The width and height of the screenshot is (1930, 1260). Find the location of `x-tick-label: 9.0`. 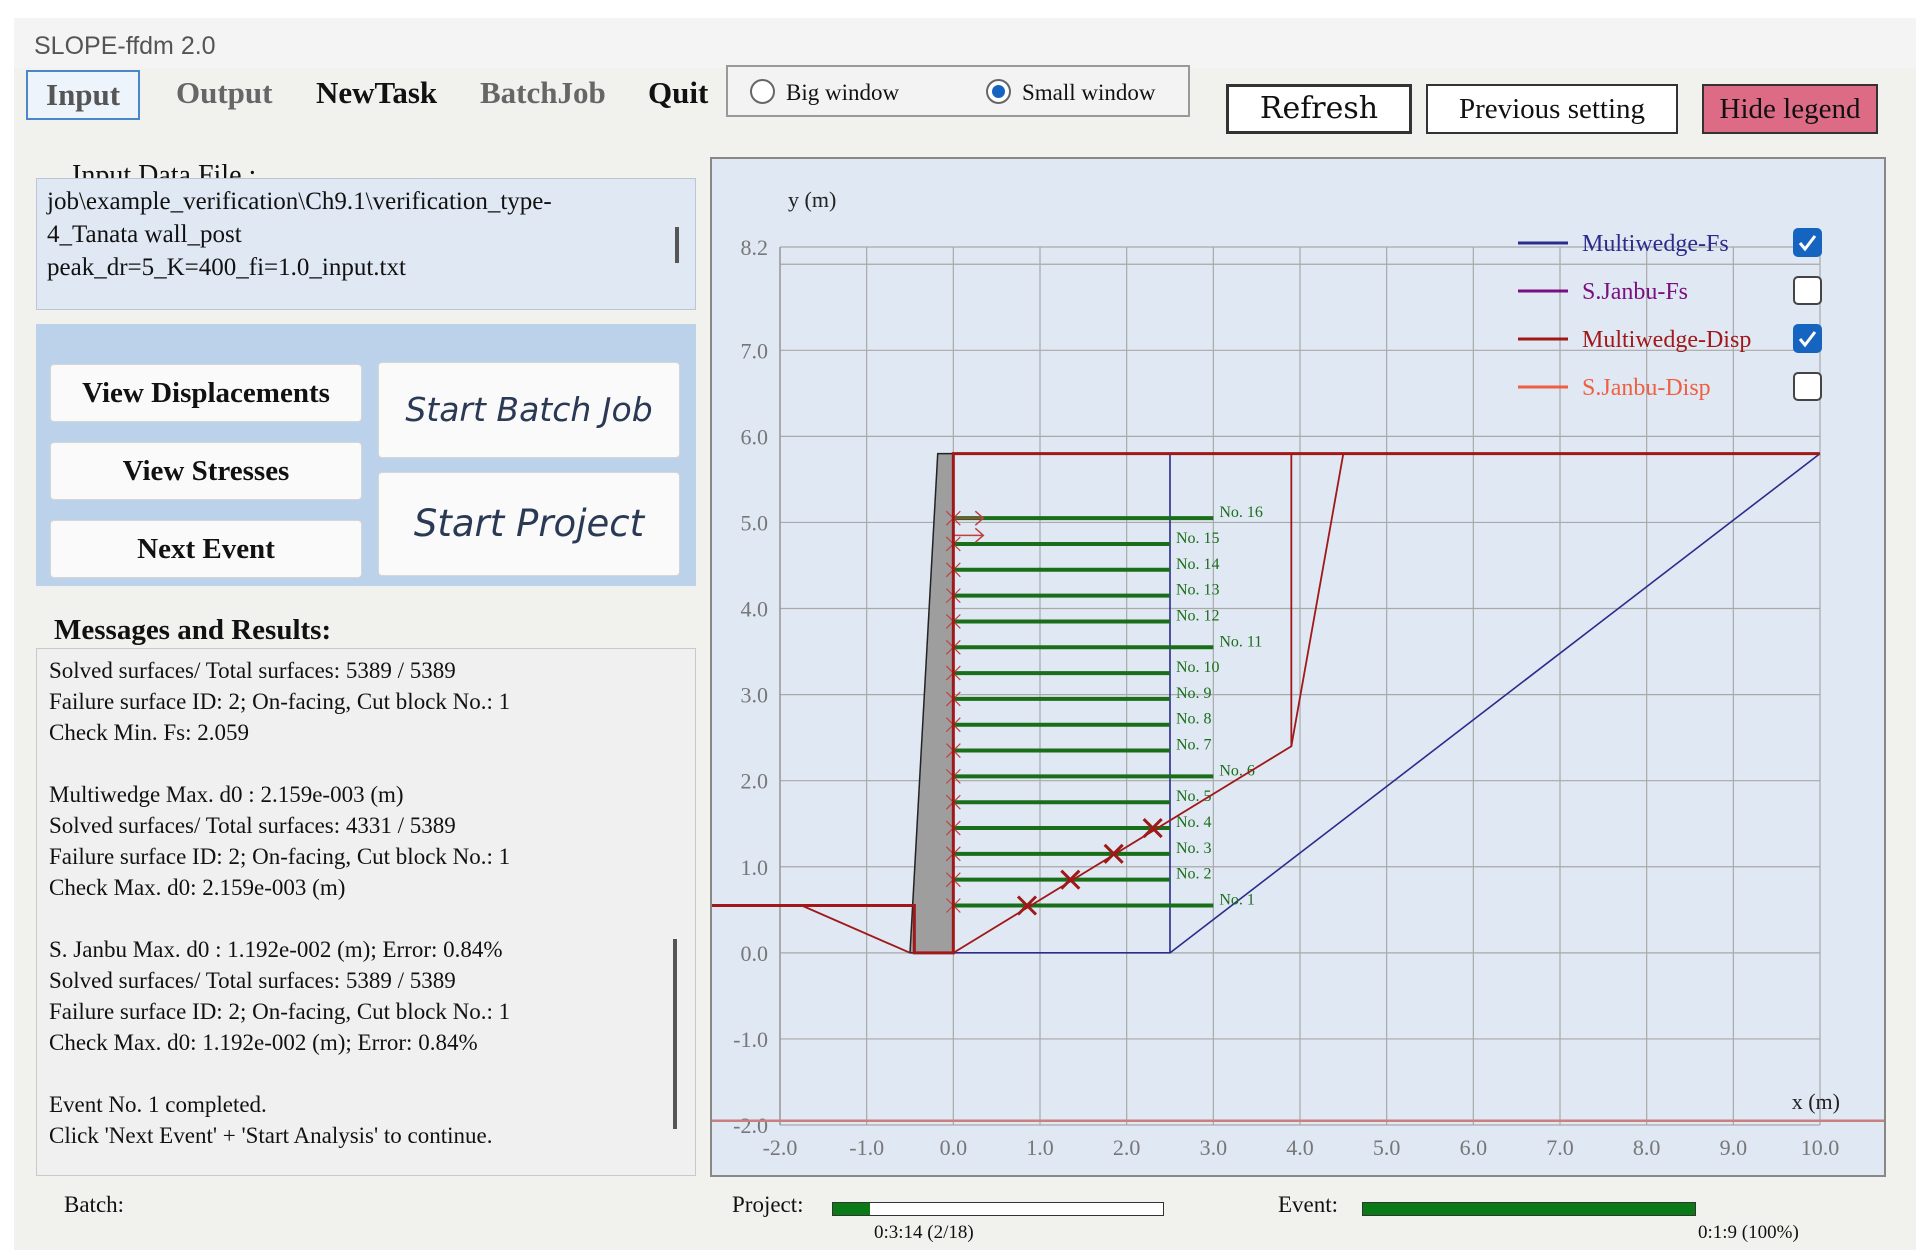

x-tick-label: 9.0 is located at coordinates (1734, 1147).